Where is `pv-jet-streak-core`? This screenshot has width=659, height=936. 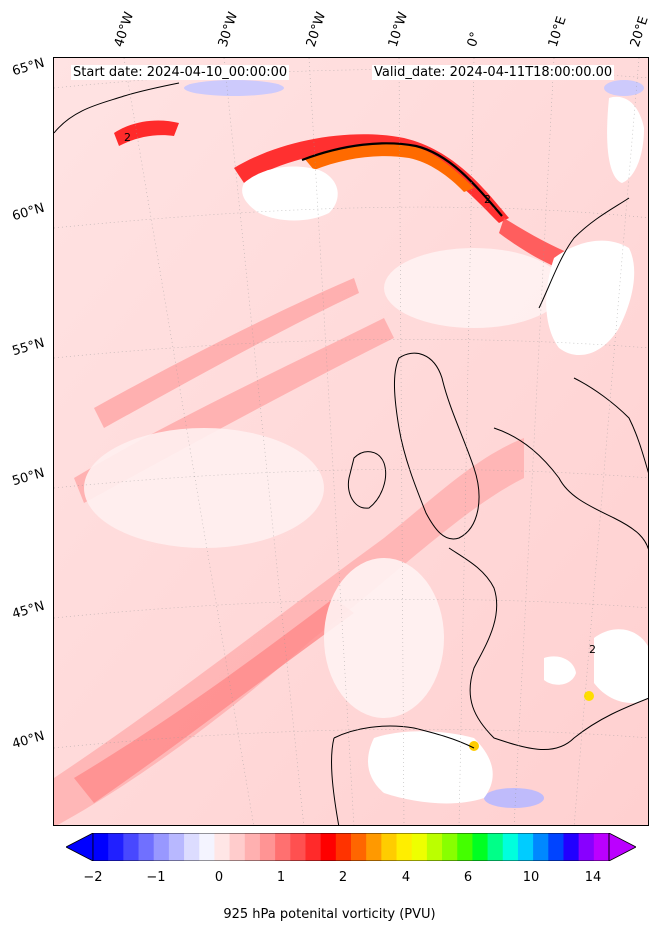
pv-jet-streak-core is located at coordinates (389, 167).